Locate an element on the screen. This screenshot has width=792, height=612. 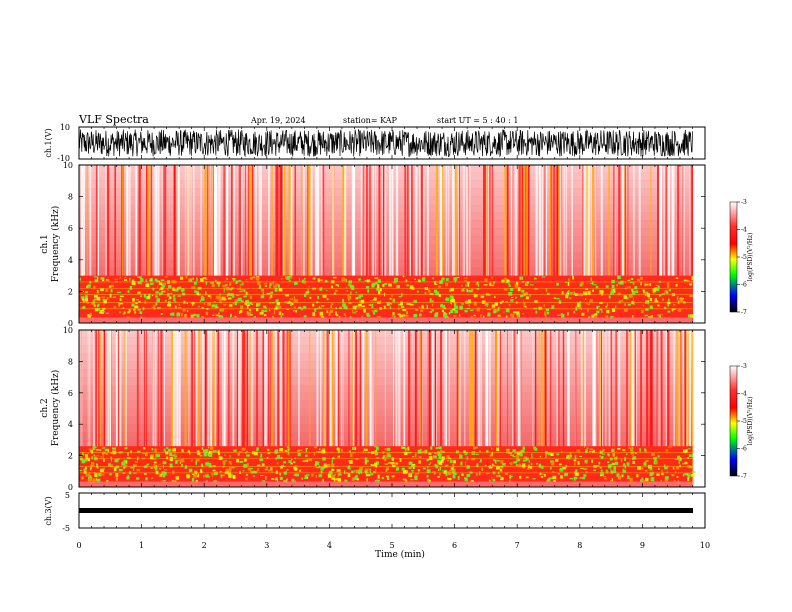
station-label: station= KAP is located at coordinates (370, 120).